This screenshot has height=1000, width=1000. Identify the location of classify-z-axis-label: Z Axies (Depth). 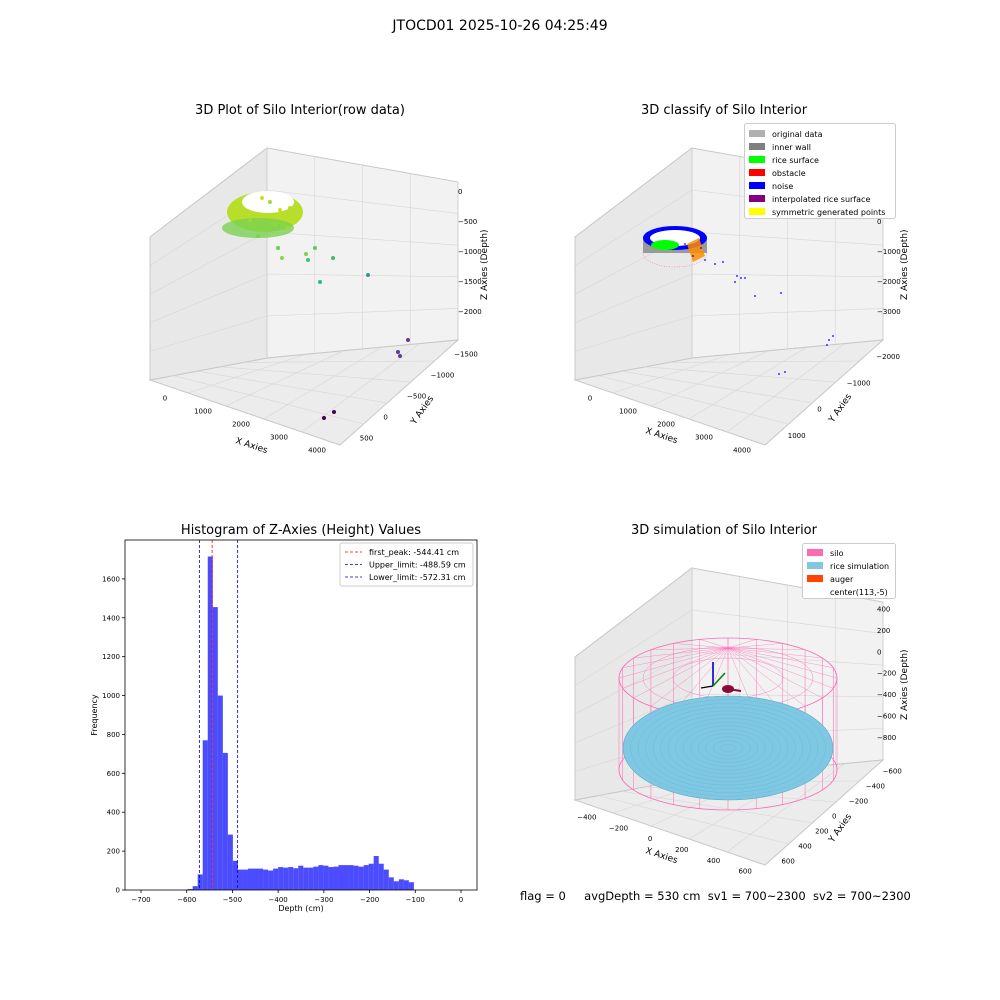
(905, 264).